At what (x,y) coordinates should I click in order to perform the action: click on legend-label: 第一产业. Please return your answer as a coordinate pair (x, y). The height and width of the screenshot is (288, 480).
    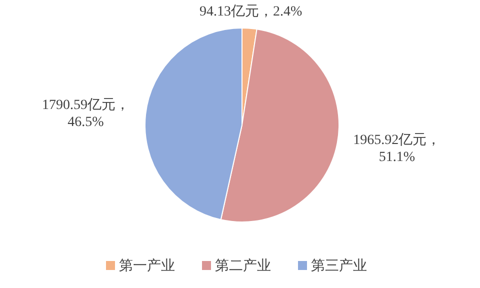
    Looking at the image, I should click on (147, 266).